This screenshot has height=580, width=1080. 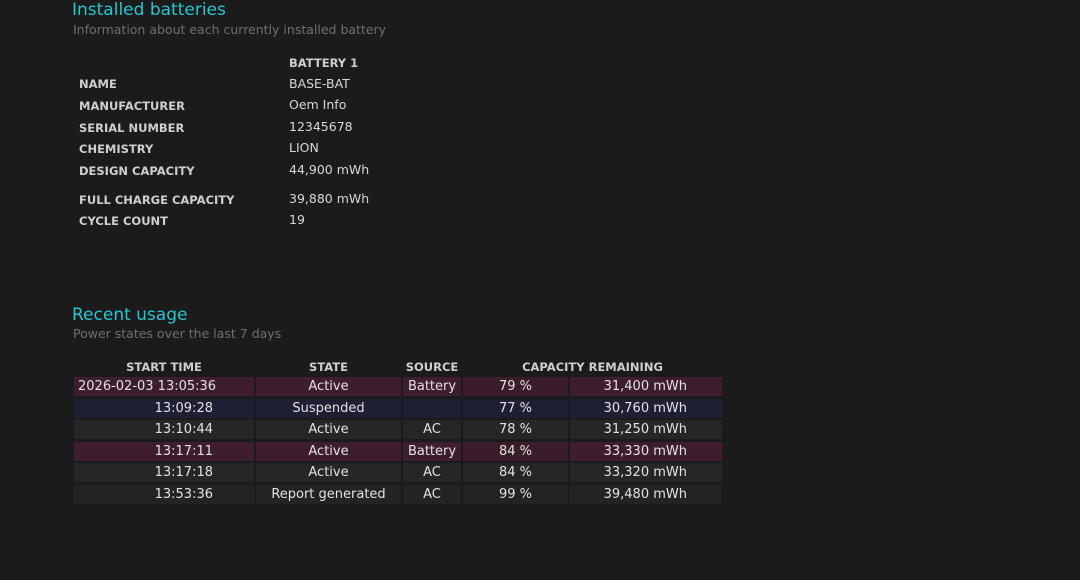 What do you see at coordinates (124, 221) in the screenshot?
I see `cycle-count-label: CYCLE COUNT` at bounding box center [124, 221].